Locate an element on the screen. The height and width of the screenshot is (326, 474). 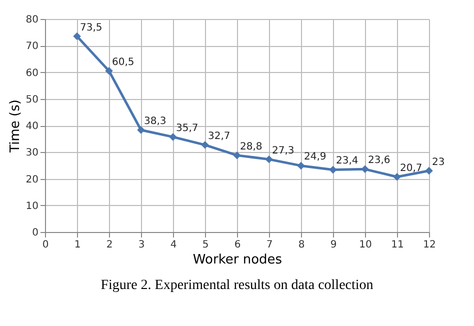
y-tick-label: 20 is located at coordinates (32, 180).